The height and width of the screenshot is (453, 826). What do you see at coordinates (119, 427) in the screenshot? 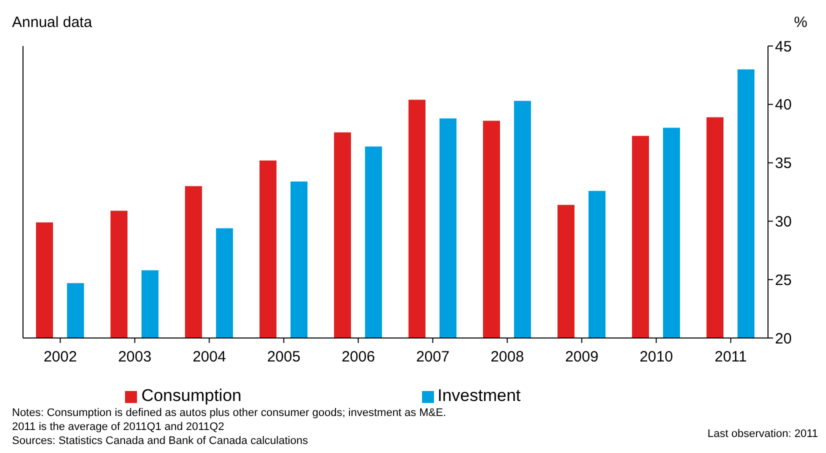
I see `text: 2011 is the average of 2011Q1 and 2011Q2` at bounding box center [119, 427].